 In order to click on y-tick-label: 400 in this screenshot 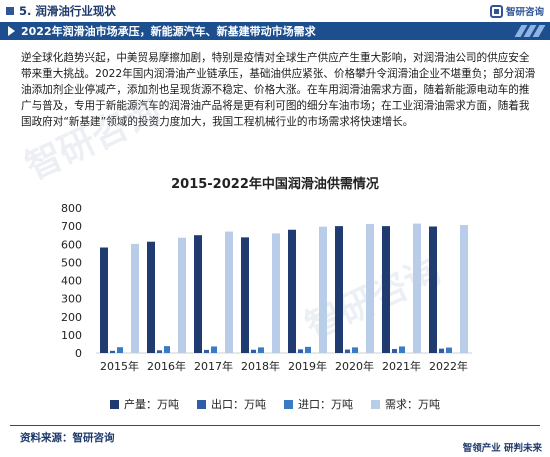, I will do `click(71, 281)`.